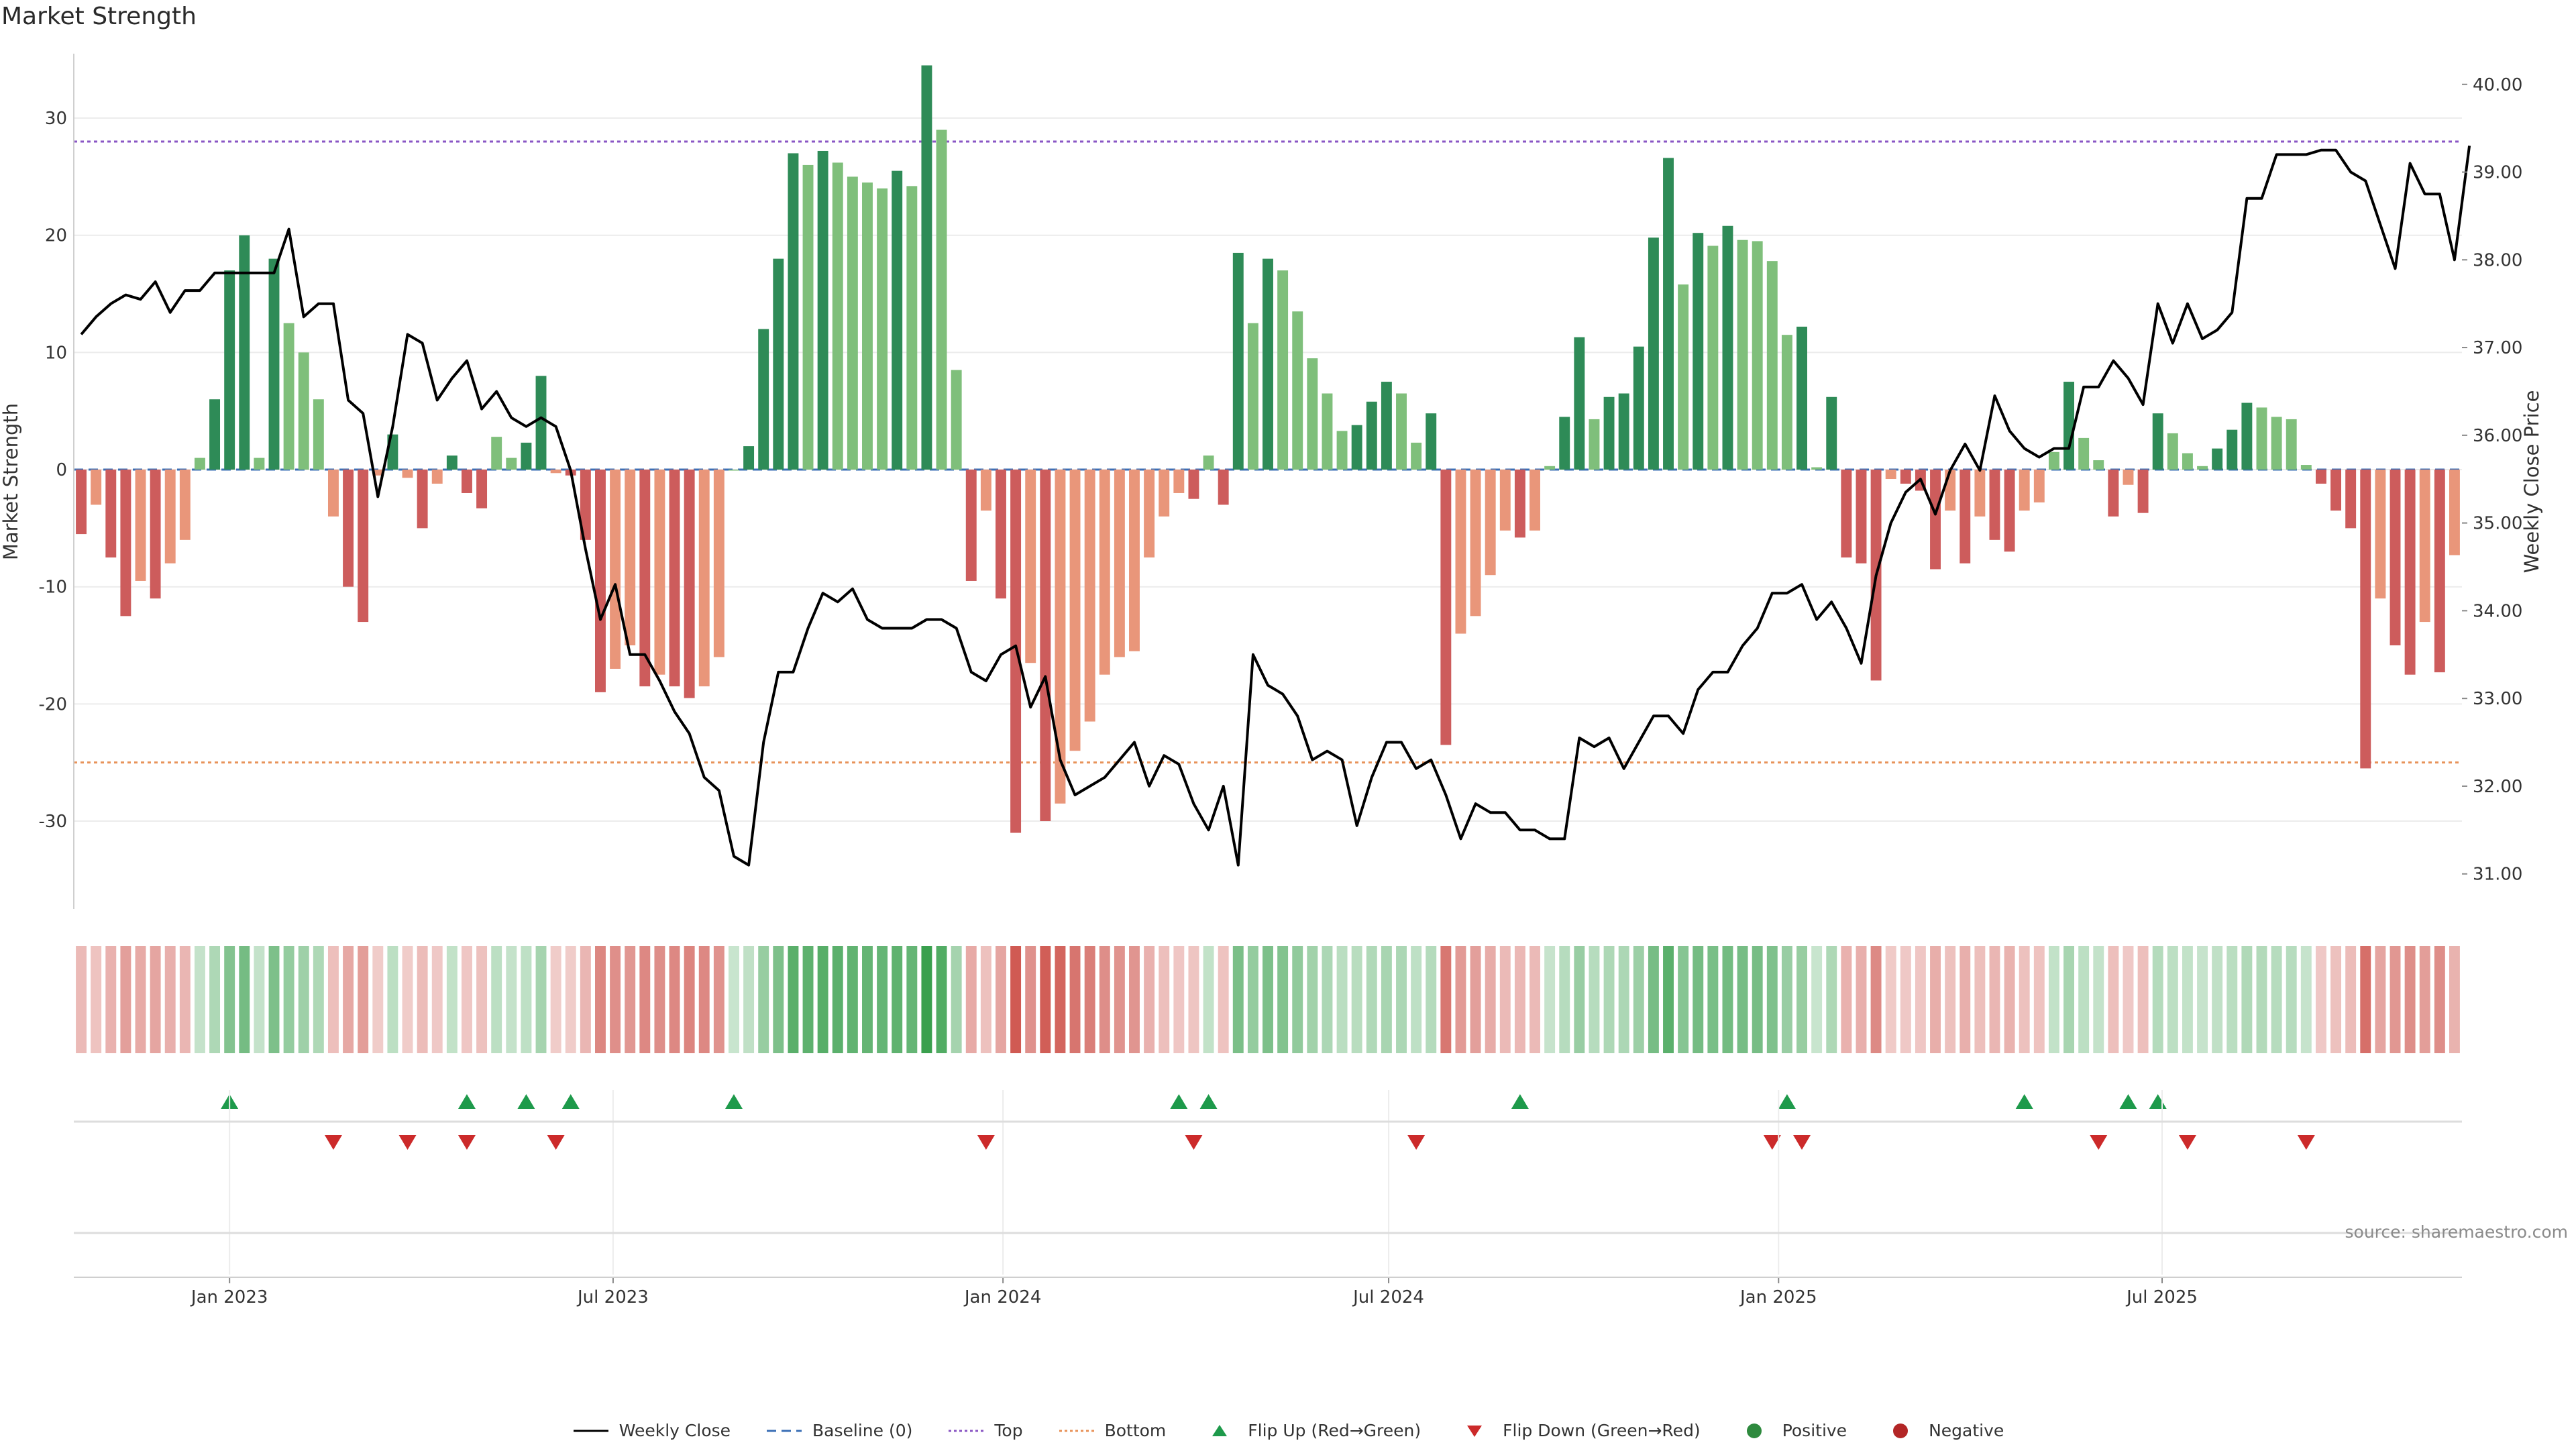 Image resolution: width=2576 pixels, height=1449 pixels. I want to click on x-tick-label: Jul 2023, so click(612, 1297).